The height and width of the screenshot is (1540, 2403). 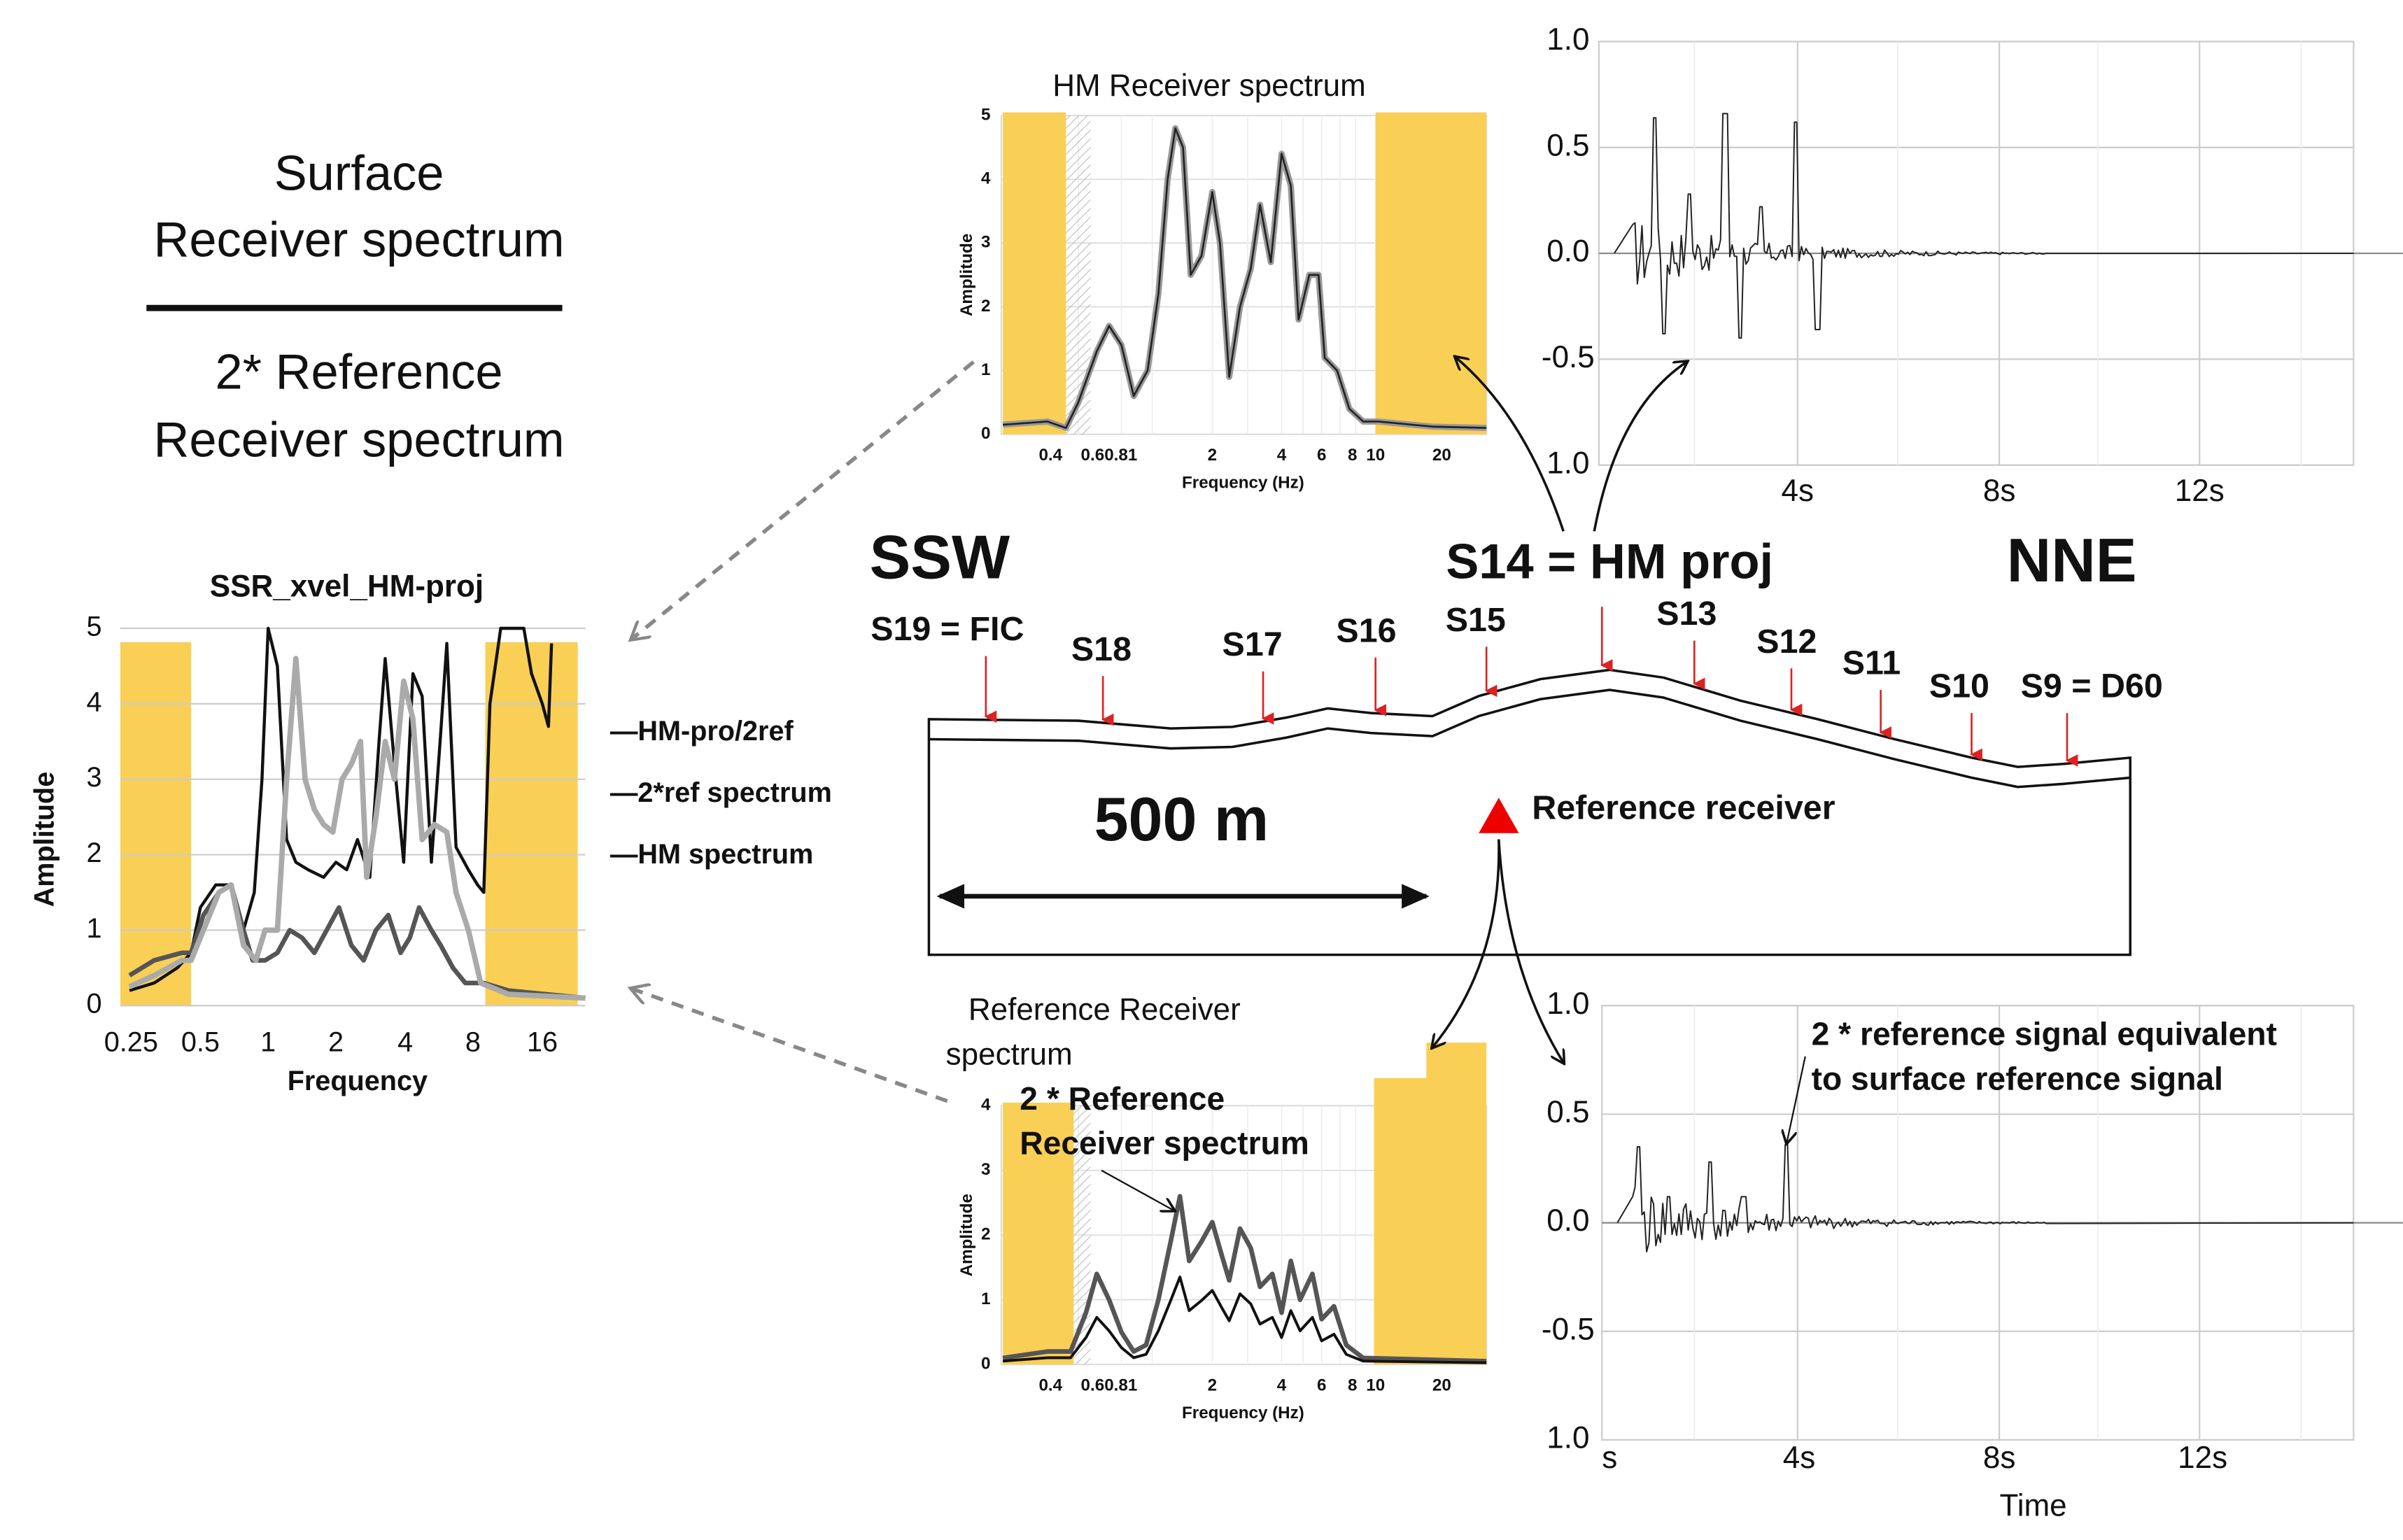 I want to click on legend-label: —HM spectrum, so click(x=712, y=854).